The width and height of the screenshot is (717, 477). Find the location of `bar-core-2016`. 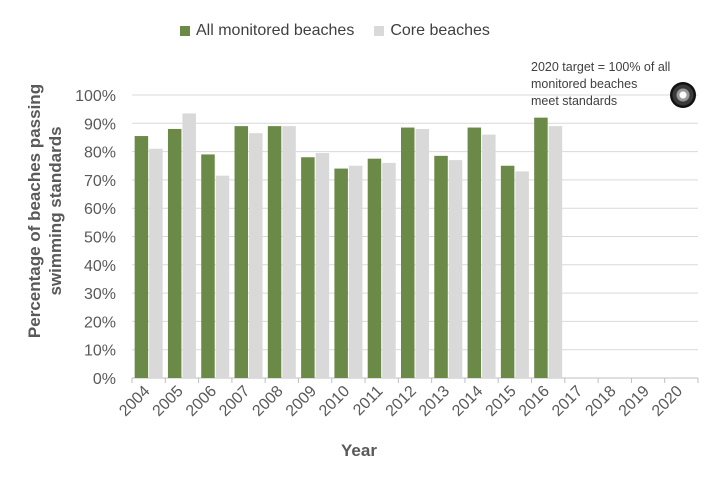

bar-core-2016 is located at coordinates (555, 252).